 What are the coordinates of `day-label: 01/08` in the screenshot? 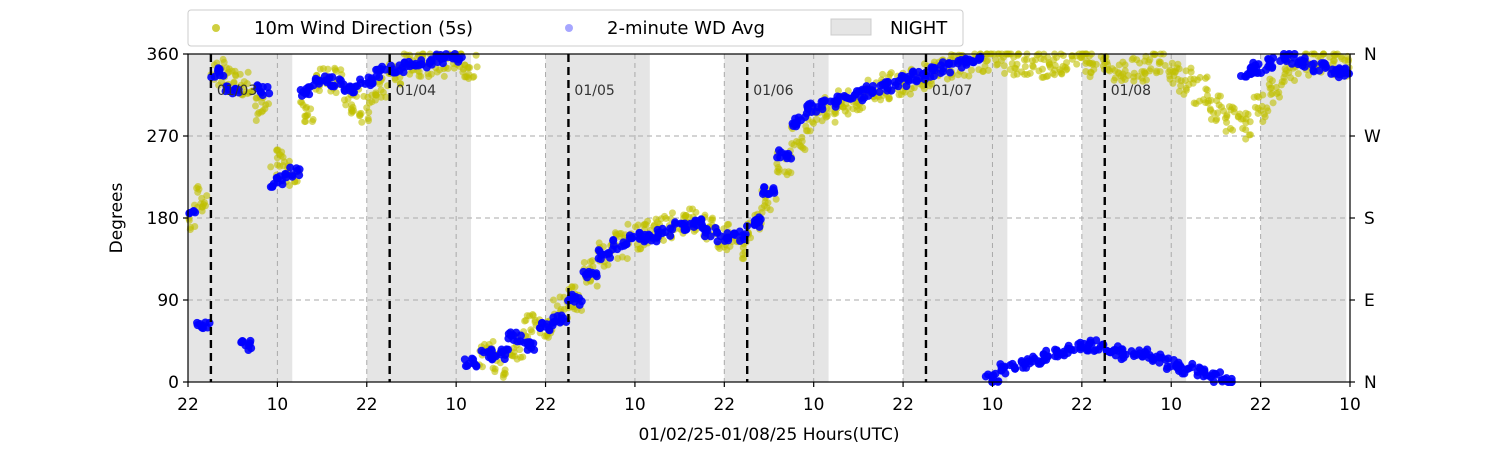 It's located at (1131, 91).